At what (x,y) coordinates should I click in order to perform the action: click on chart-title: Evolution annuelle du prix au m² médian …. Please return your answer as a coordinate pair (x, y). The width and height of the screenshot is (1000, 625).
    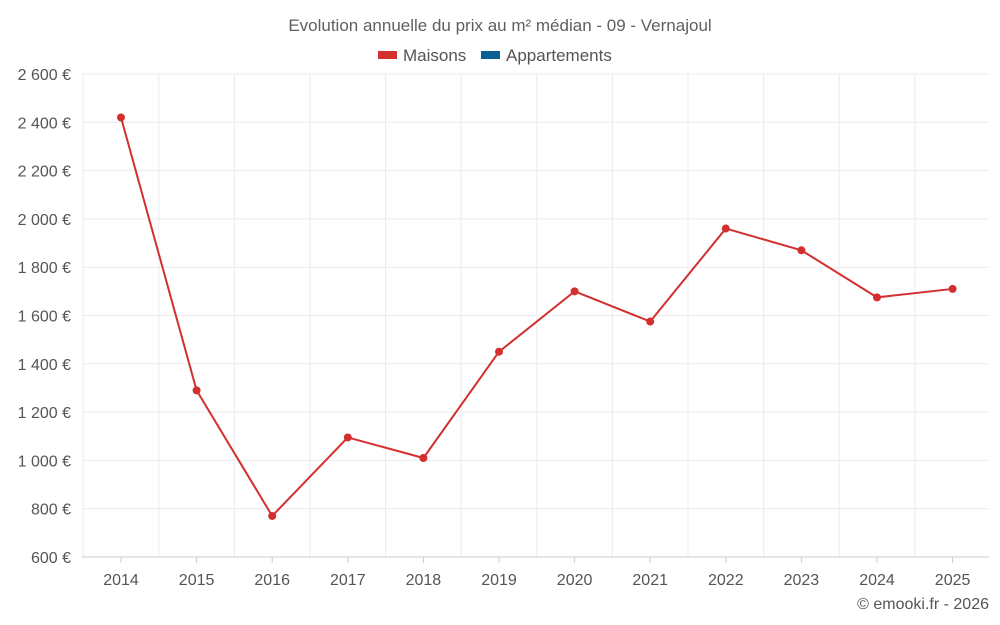
    Looking at the image, I should click on (499, 25).